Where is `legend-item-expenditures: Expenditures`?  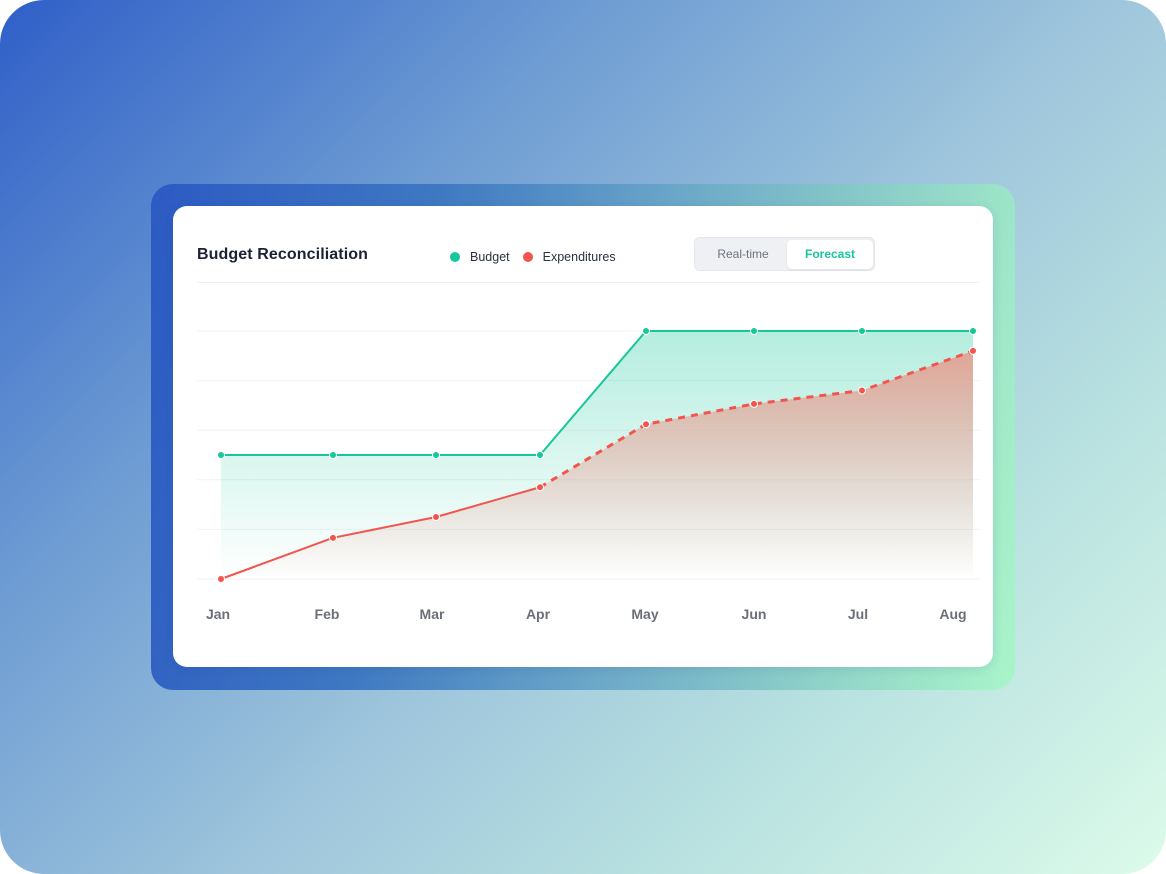 legend-item-expenditures: Expenditures is located at coordinates (569, 257).